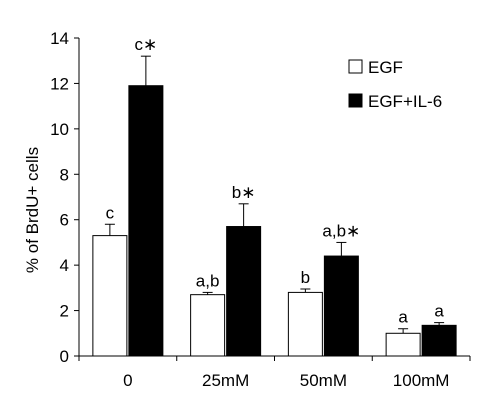  I want to click on y-tick-label: 0, so click(64, 356).